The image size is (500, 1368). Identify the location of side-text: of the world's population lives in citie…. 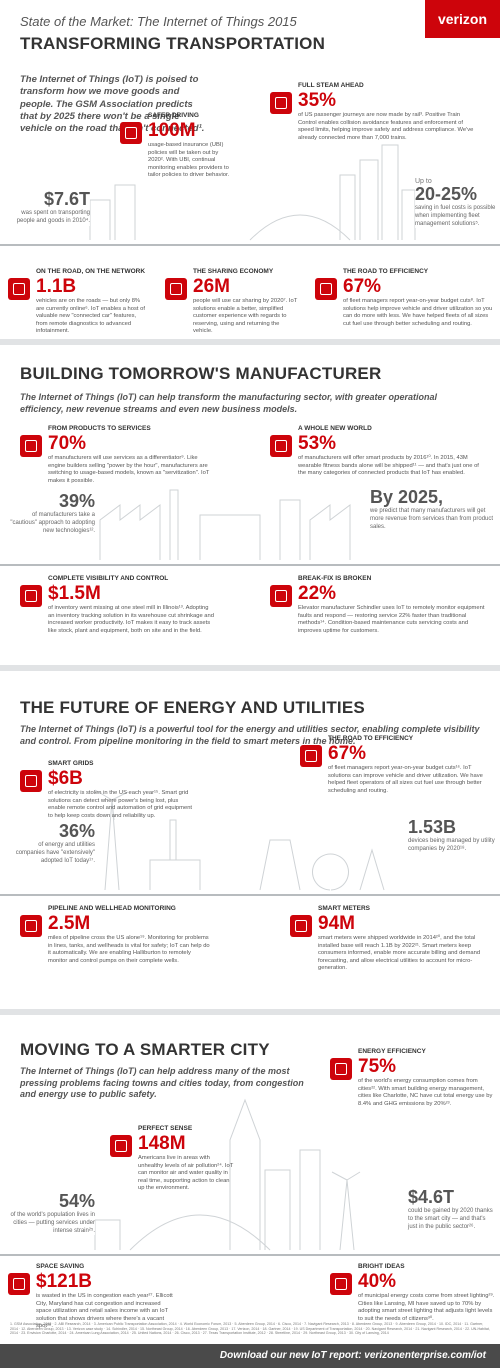
(52, 1223).